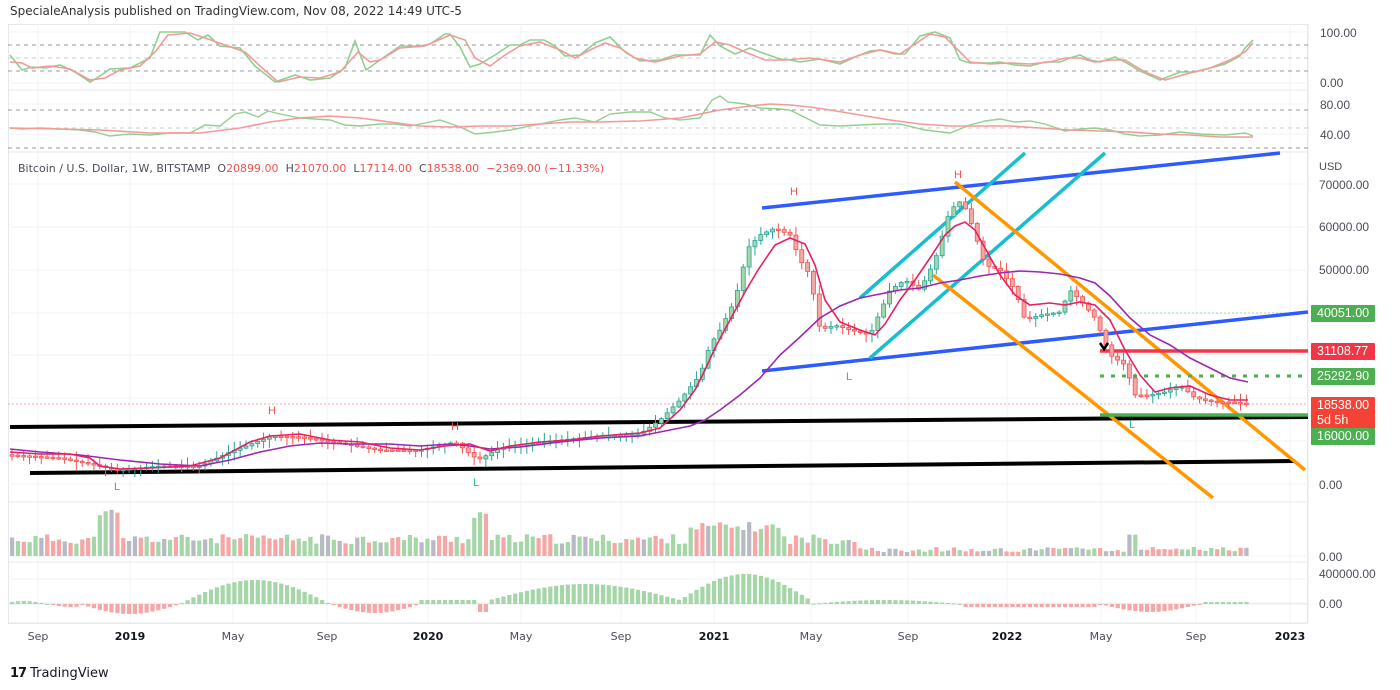 The image size is (1400, 690). Describe the element at coordinates (1343, 376) in the screenshot. I see `price-tag-25292: 25292.90` at that location.